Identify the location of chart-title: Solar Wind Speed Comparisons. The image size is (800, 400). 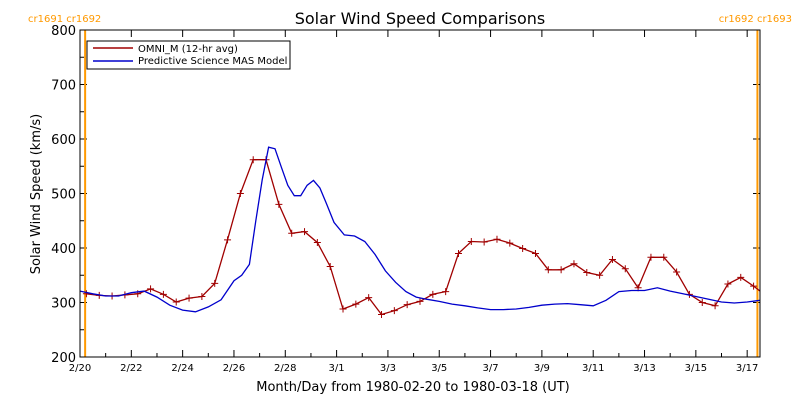
(420, 18).